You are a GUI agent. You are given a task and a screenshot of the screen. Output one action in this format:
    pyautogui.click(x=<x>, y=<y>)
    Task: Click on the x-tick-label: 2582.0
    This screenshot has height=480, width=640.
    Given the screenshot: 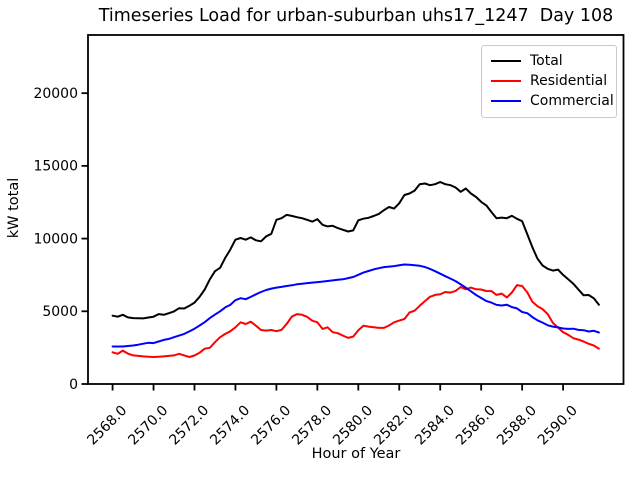 What is the action you would take?
    pyautogui.click(x=394, y=426)
    